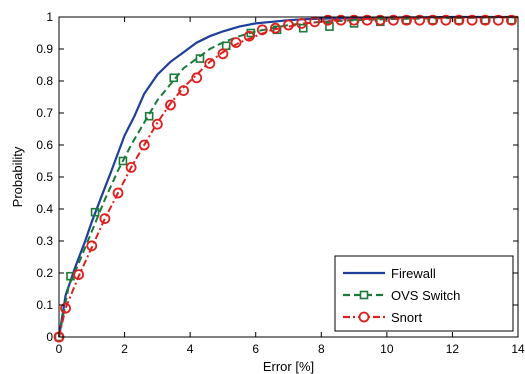  What do you see at coordinates (44, 241) in the screenshot?
I see `y-tick-label: 0.3` at bounding box center [44, 241].